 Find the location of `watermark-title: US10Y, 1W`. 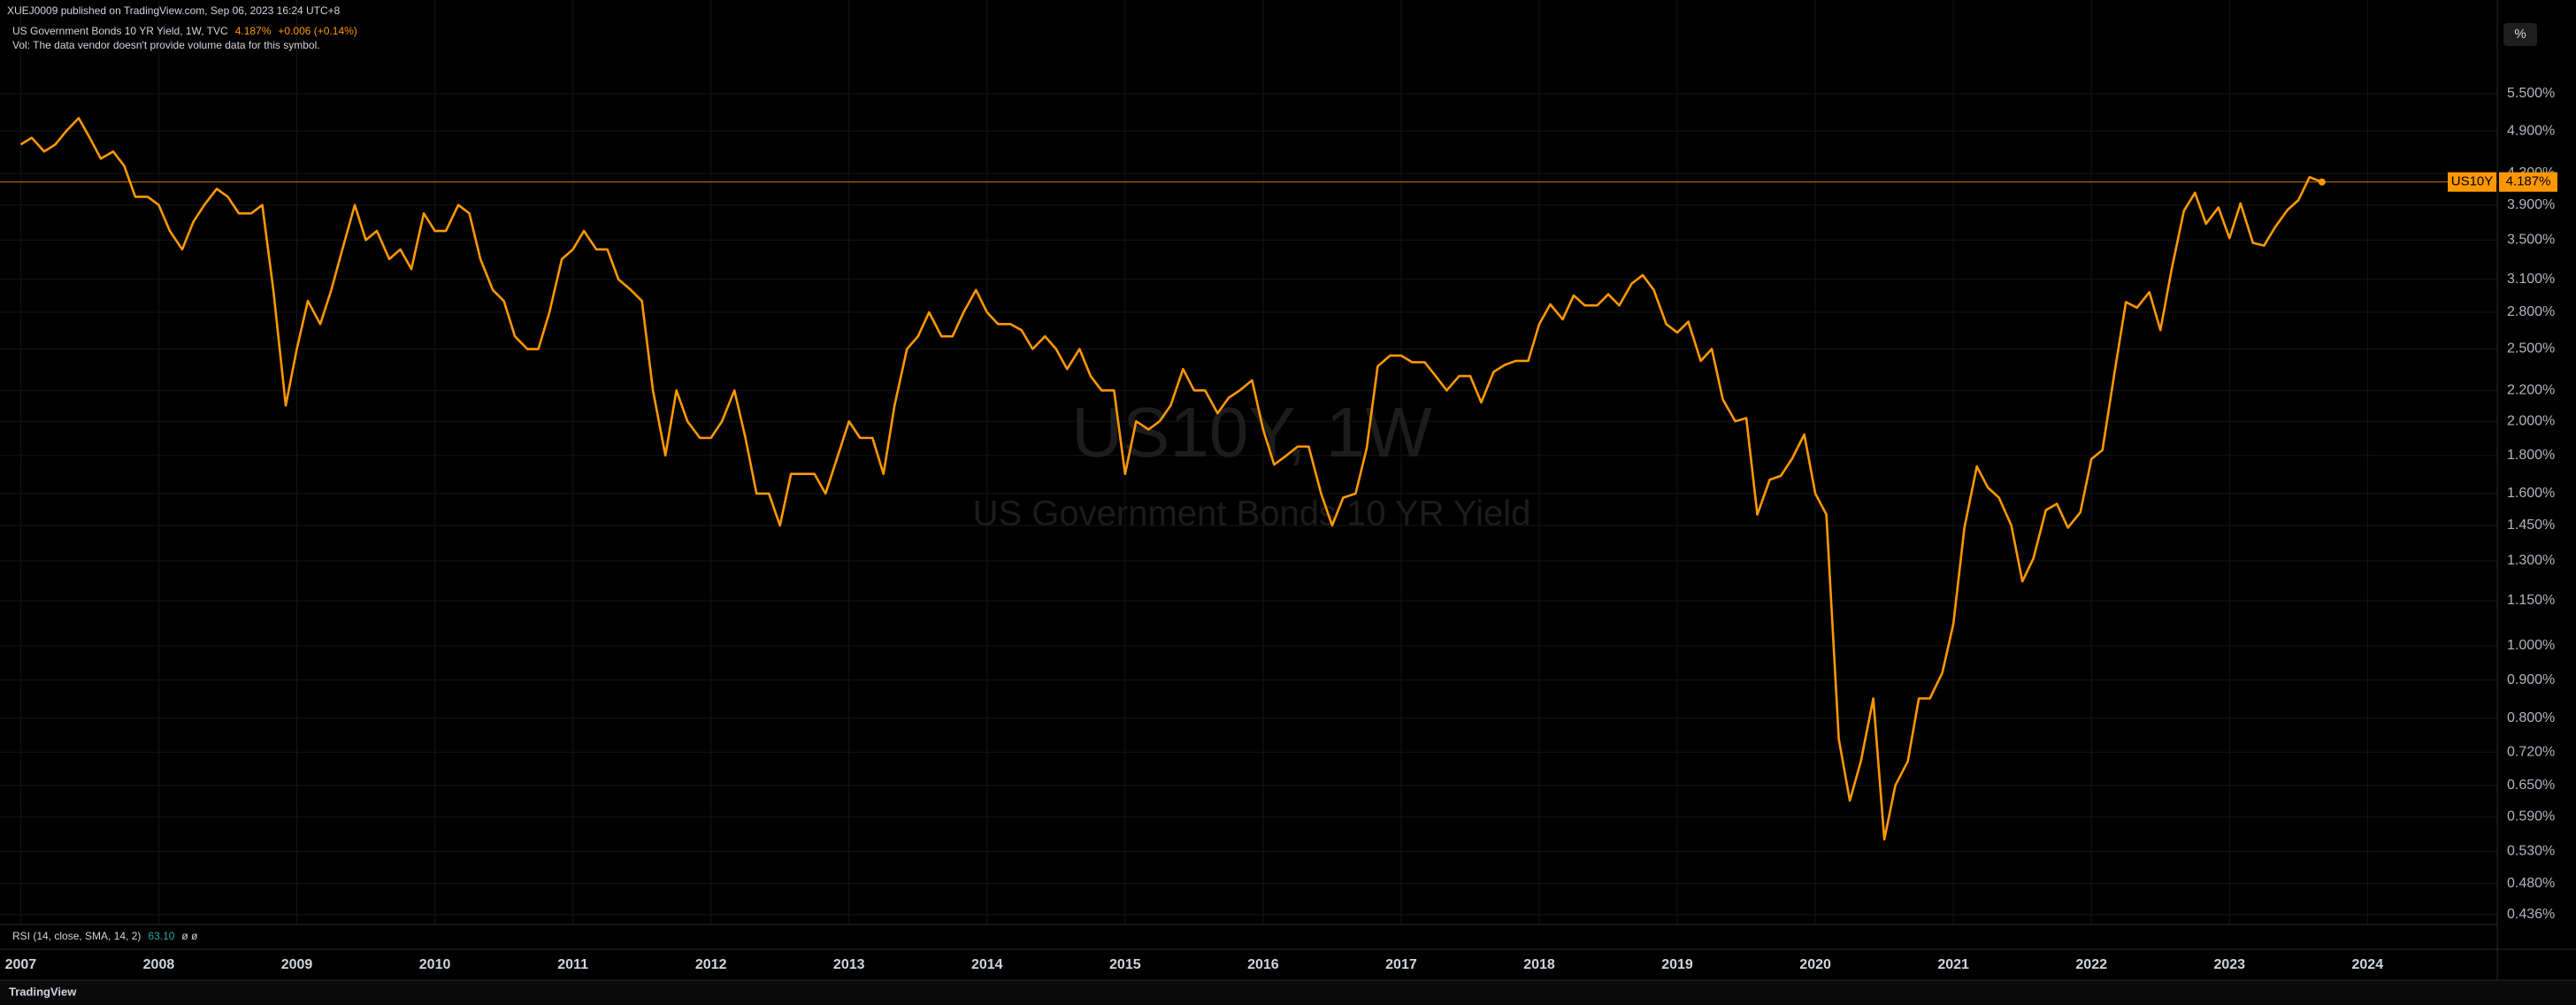

watermark-title: US10Y, 1W is located at coordinates (1251, 432).